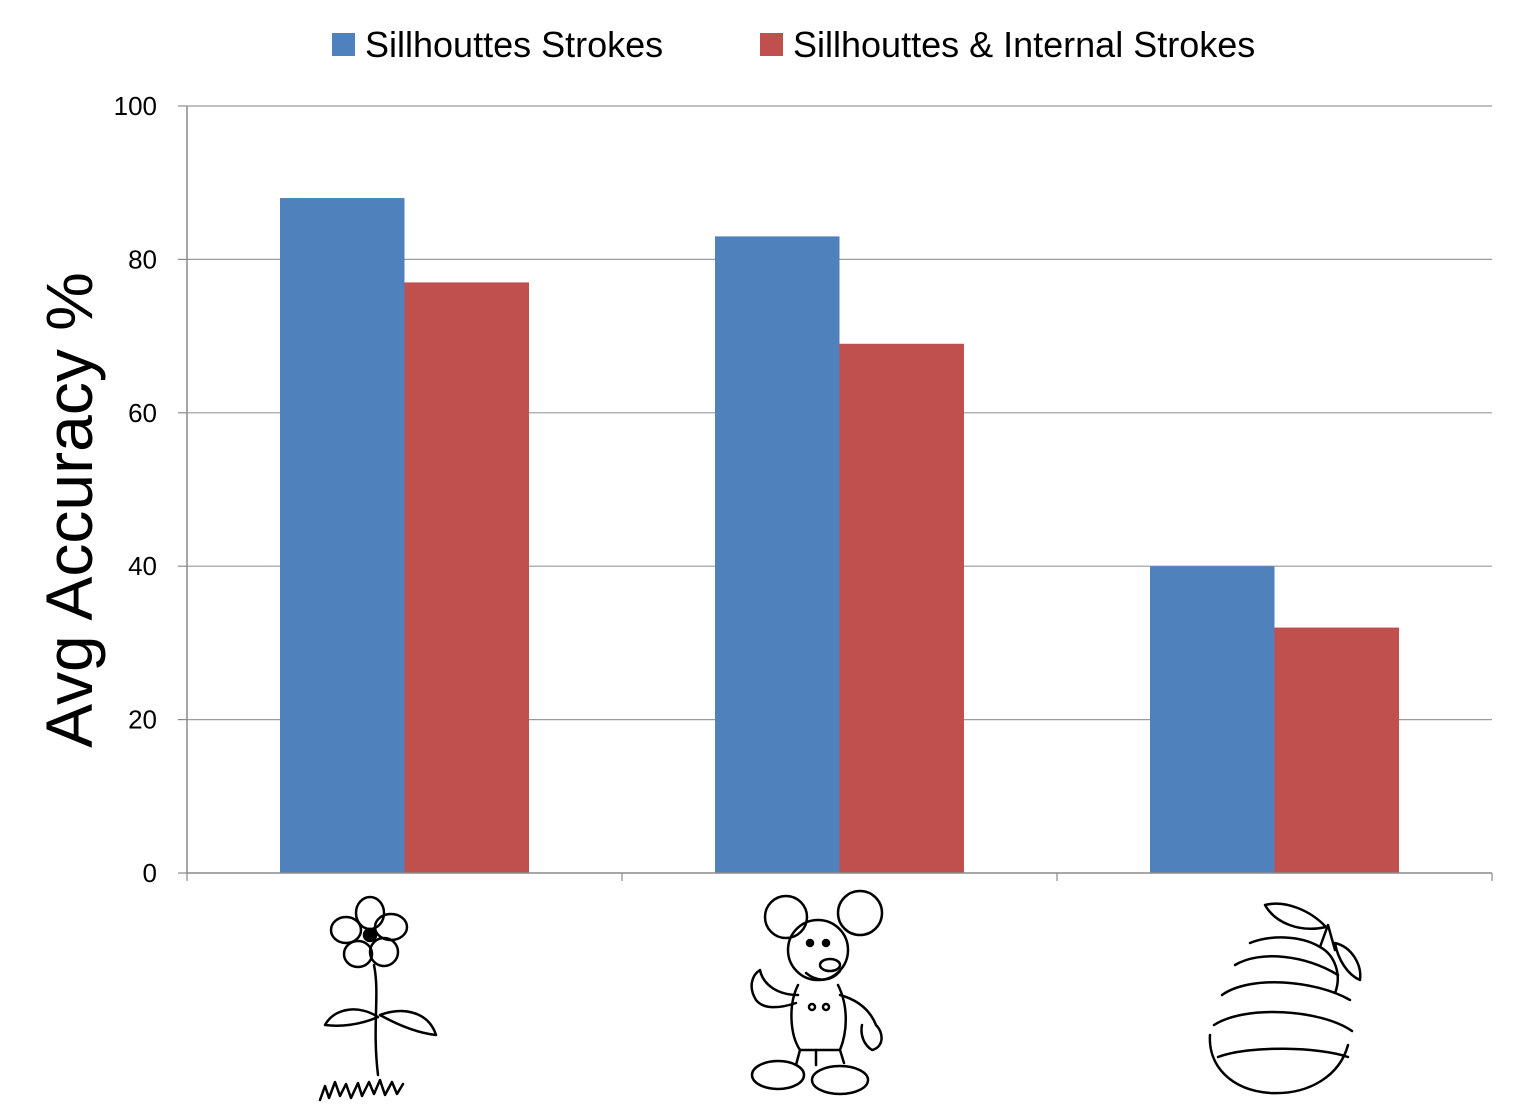 The height and width of the screenshot is (1113, 1514). Describe the element at coordinates (817, 992) in the screenshot. I see `mickey-mouse-icon` at that location.